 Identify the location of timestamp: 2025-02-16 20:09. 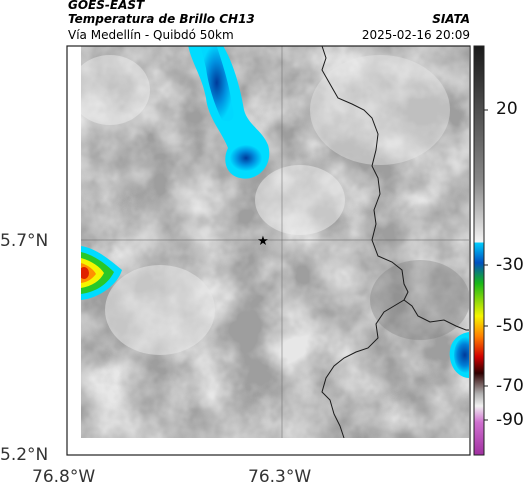
(415, 35).